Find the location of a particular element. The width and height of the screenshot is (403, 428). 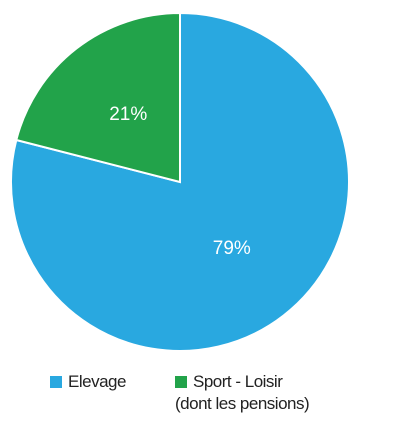

legend-item: Elevage is located at coordinates (88, 382).